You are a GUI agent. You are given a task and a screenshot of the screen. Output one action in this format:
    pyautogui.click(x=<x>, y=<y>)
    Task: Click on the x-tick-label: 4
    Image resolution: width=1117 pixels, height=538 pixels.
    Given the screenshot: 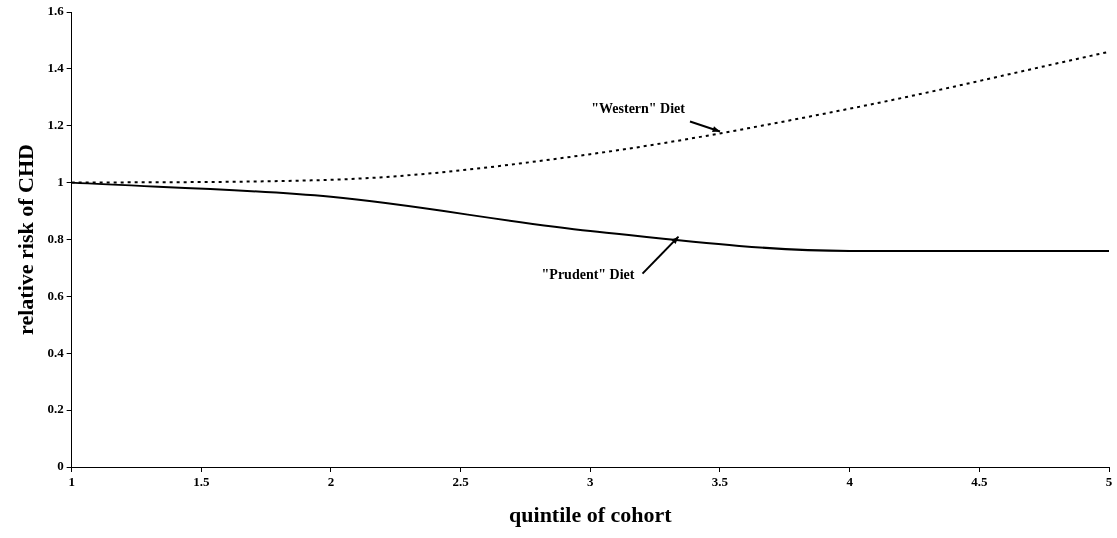 What is the action you would take?
    pyautogui.click(x=850, y=482)
    